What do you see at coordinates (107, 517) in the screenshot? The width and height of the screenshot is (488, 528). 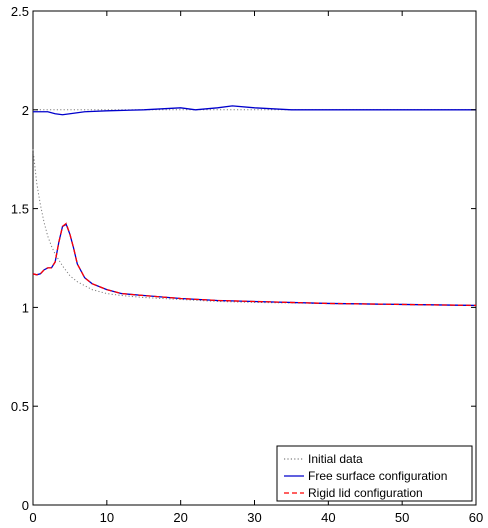 I see `x-tick-label: 10` at bounding box center [107, 517].